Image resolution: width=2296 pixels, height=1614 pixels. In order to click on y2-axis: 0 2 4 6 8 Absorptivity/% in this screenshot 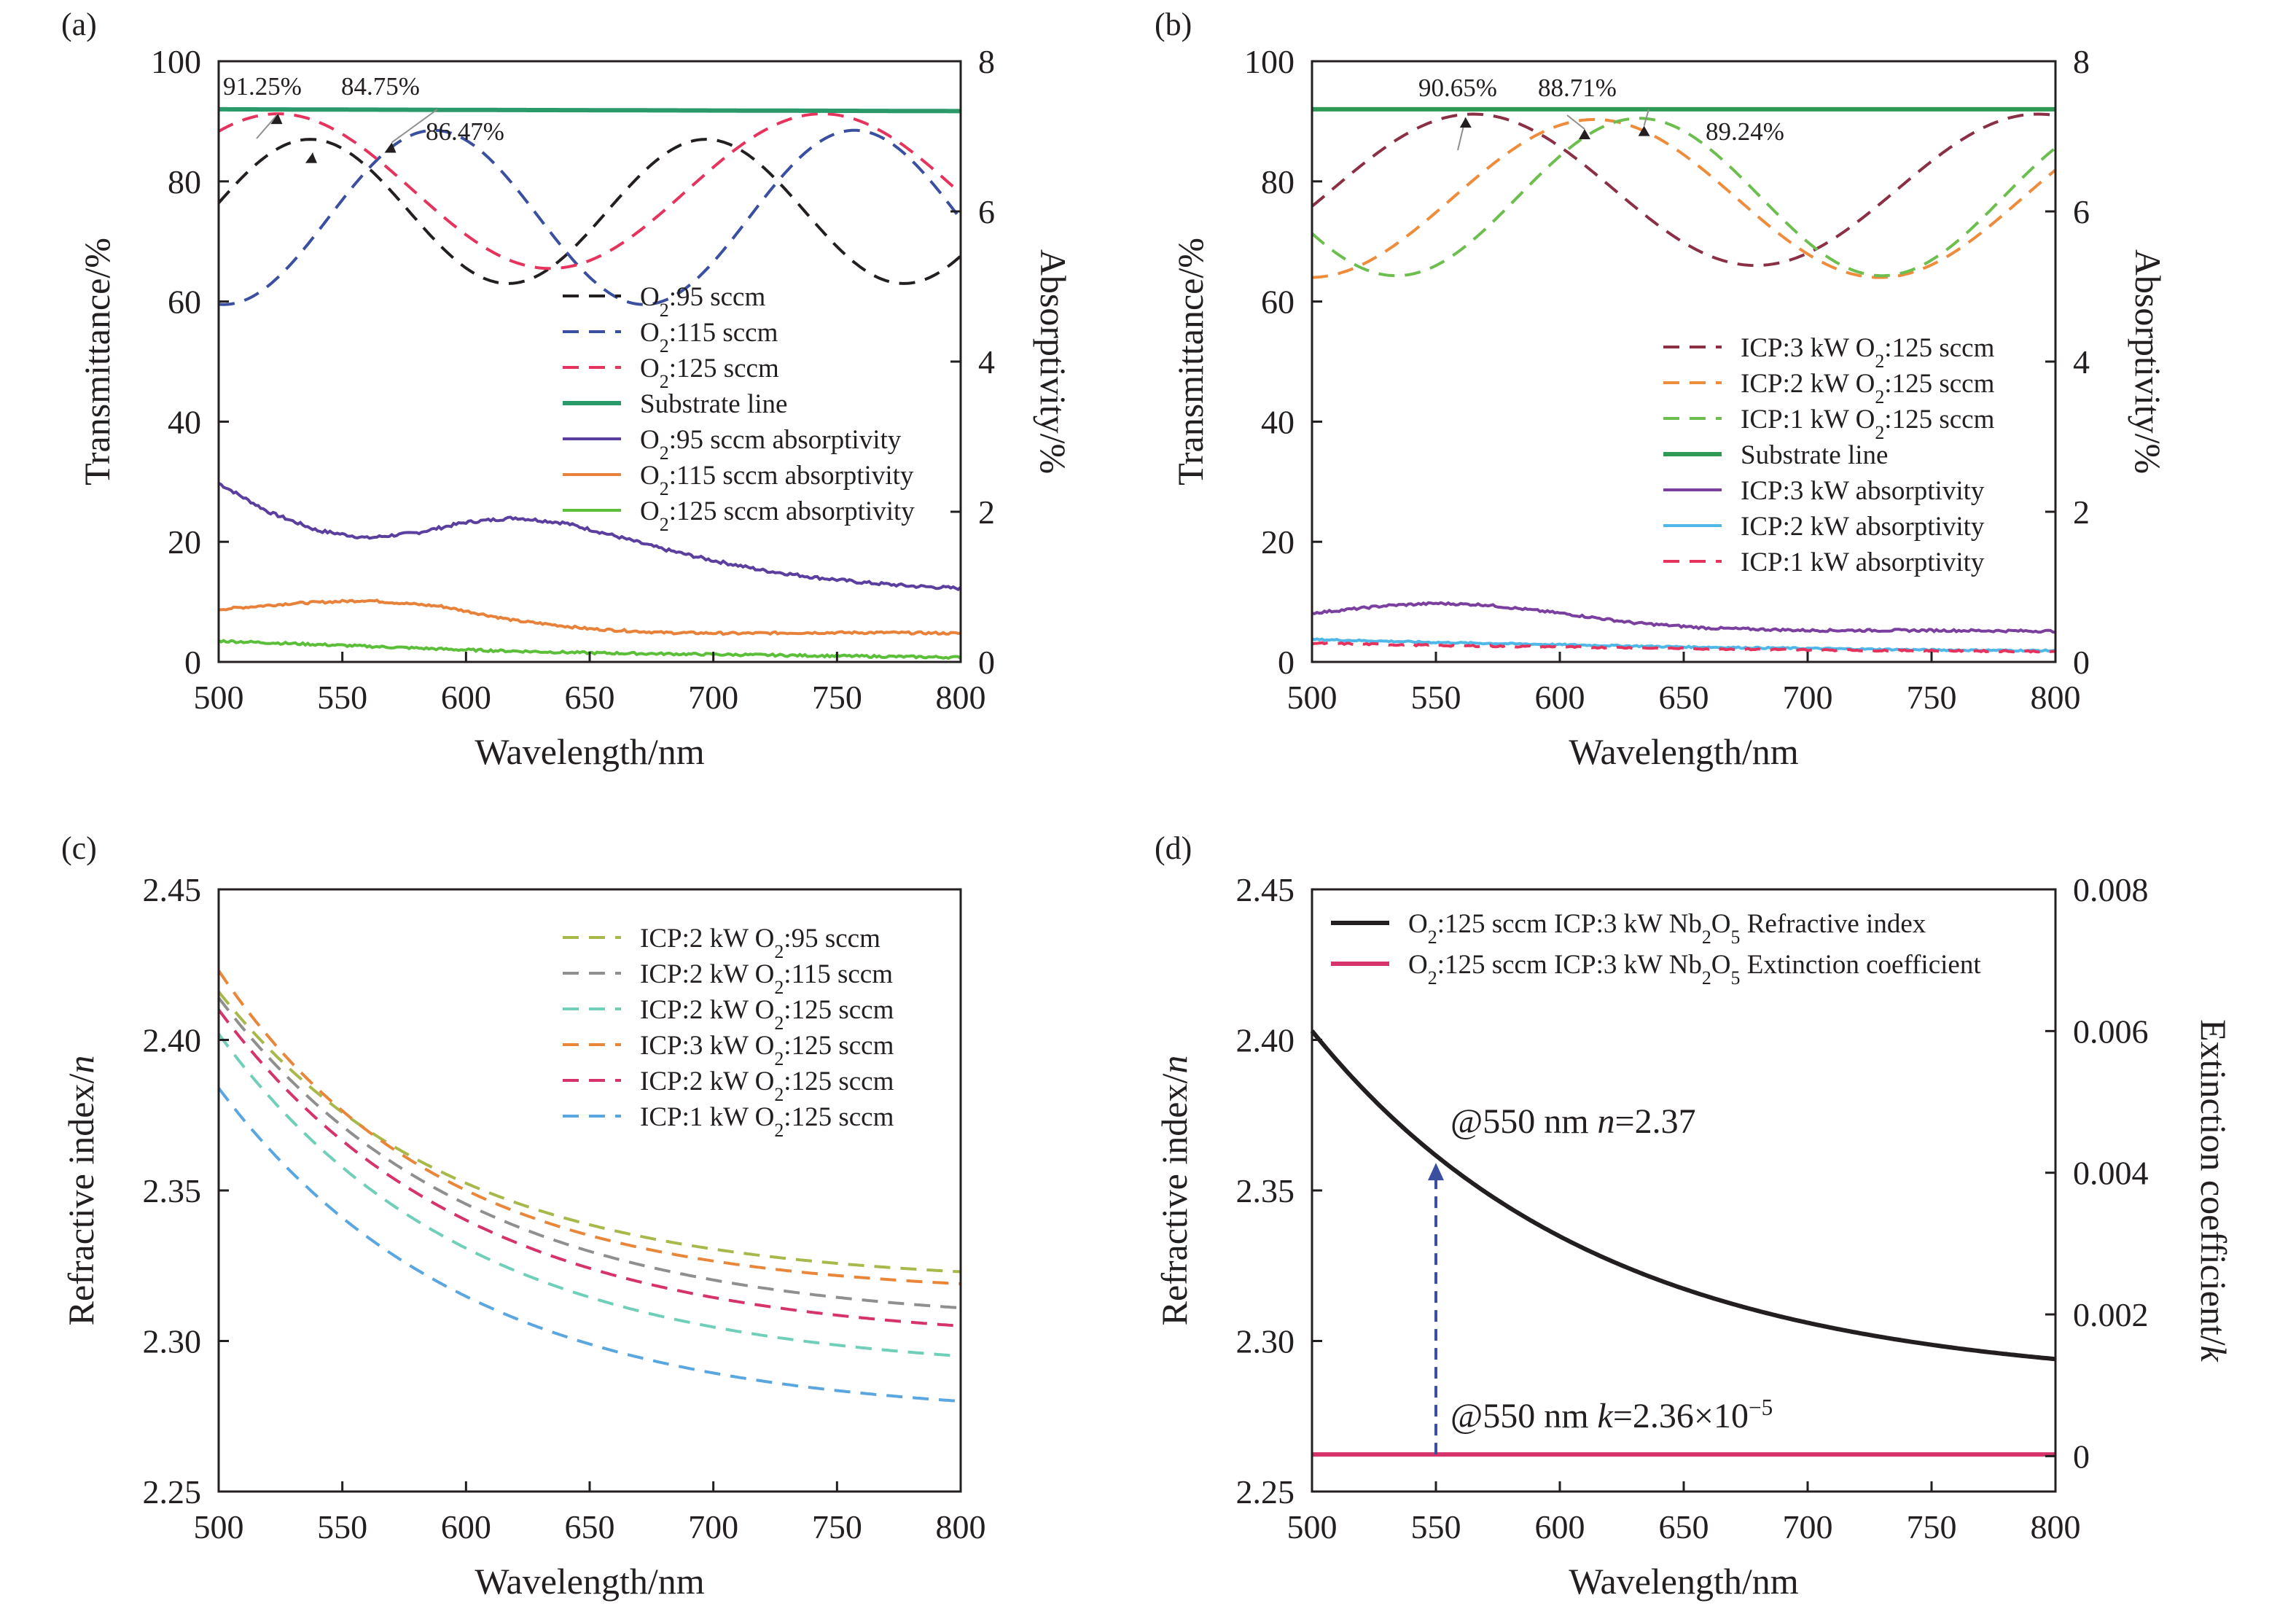, I will do `click(2106, 362)`.